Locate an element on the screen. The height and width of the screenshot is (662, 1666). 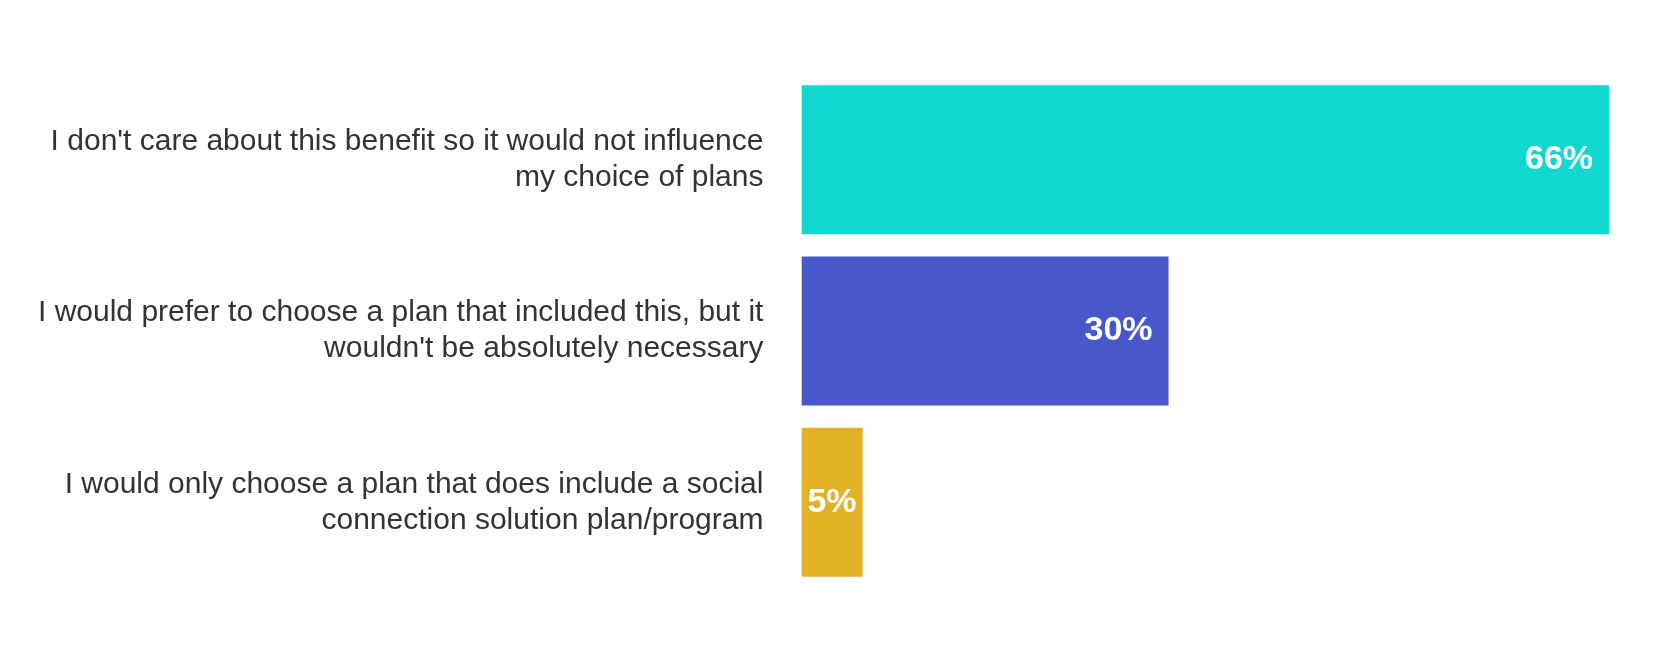
data-label: 5% is located at coordinates (832, 499).